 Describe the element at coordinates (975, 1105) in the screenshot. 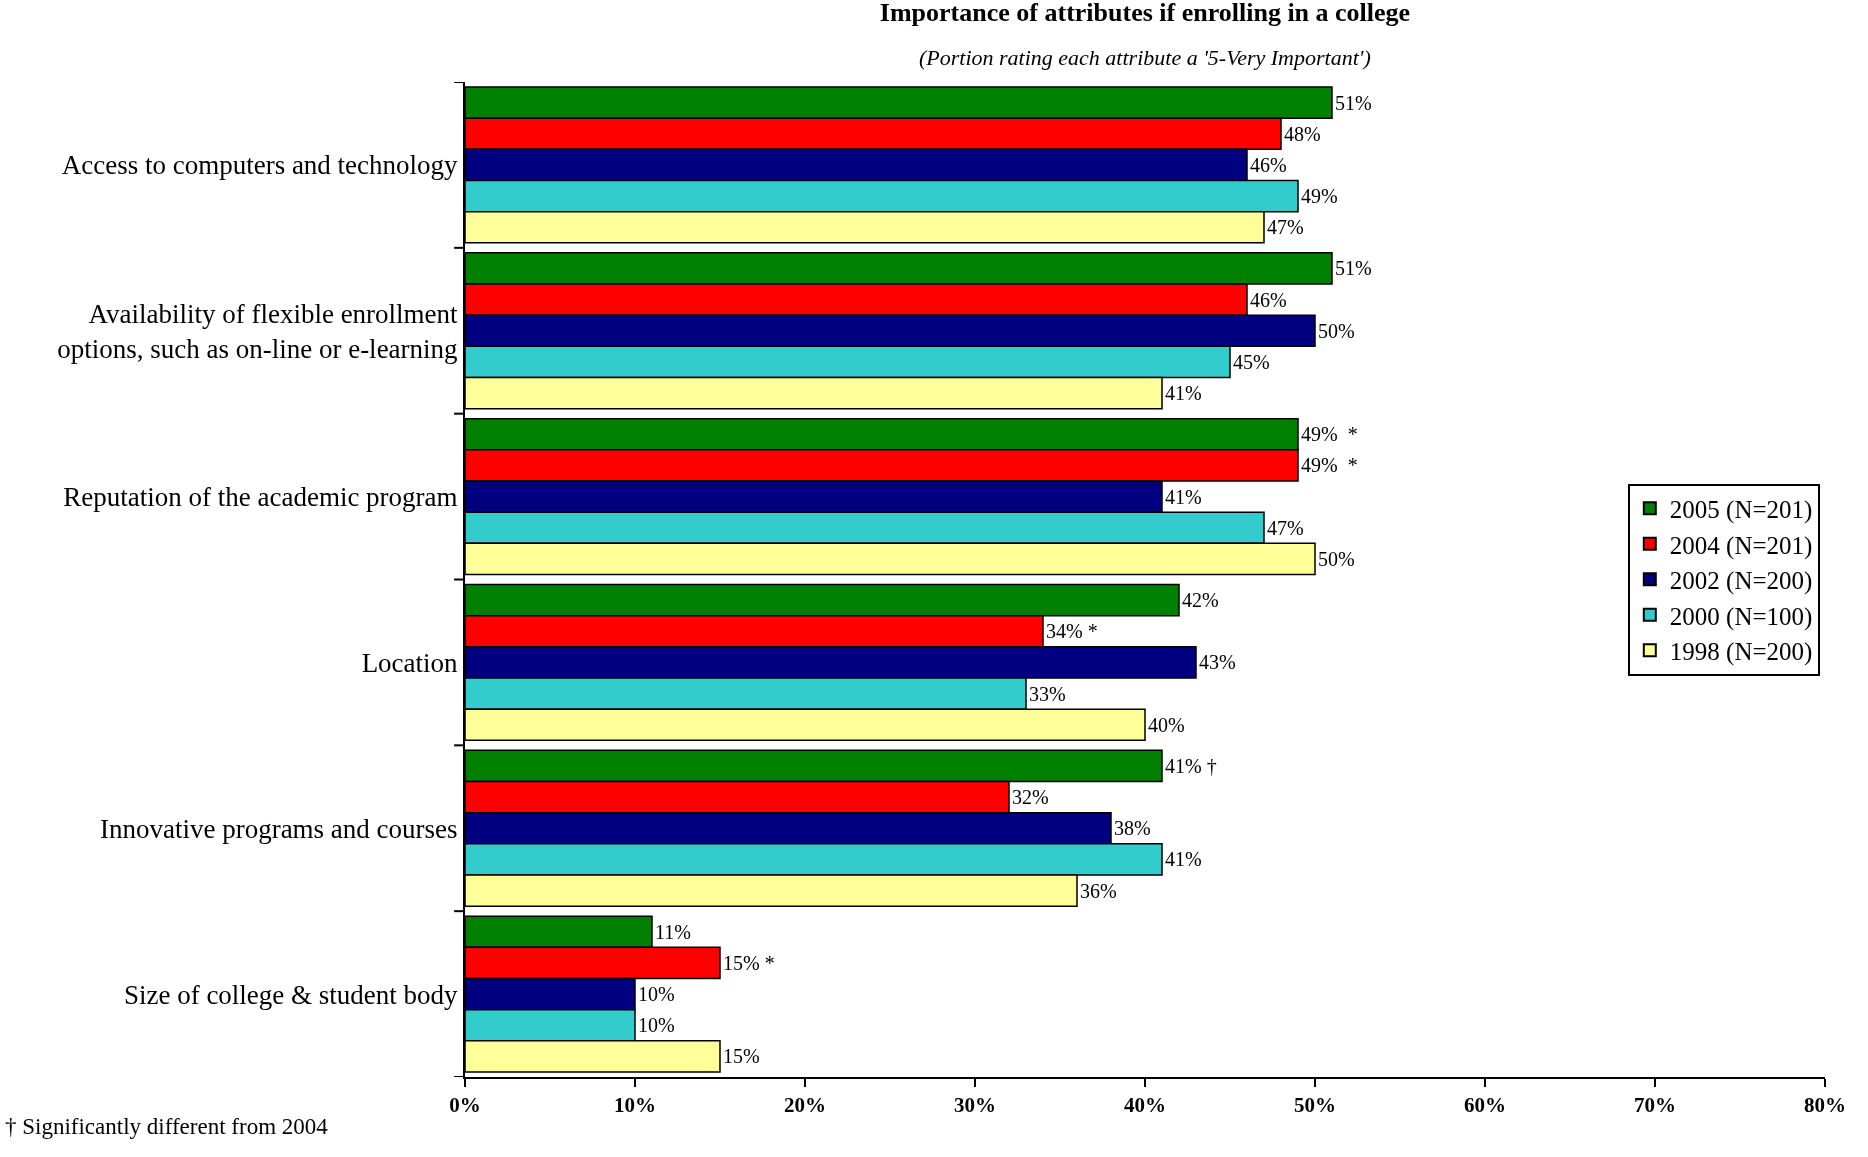

I see `x-tick-label: 30%` at that location.